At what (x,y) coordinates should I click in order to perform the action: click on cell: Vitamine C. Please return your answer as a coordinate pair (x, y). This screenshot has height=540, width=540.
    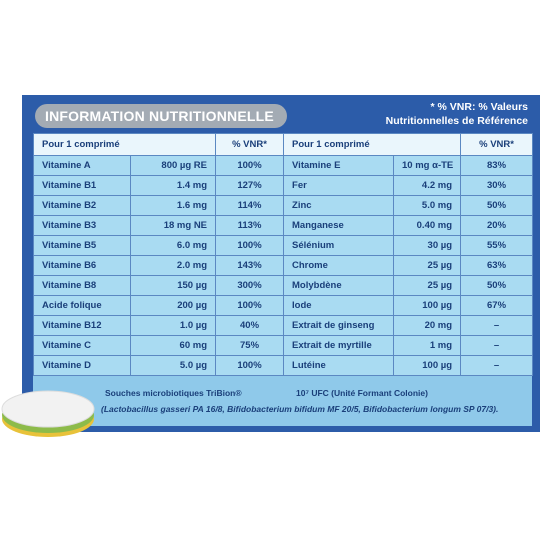
    Looking at the image, I should click on (82, 345).